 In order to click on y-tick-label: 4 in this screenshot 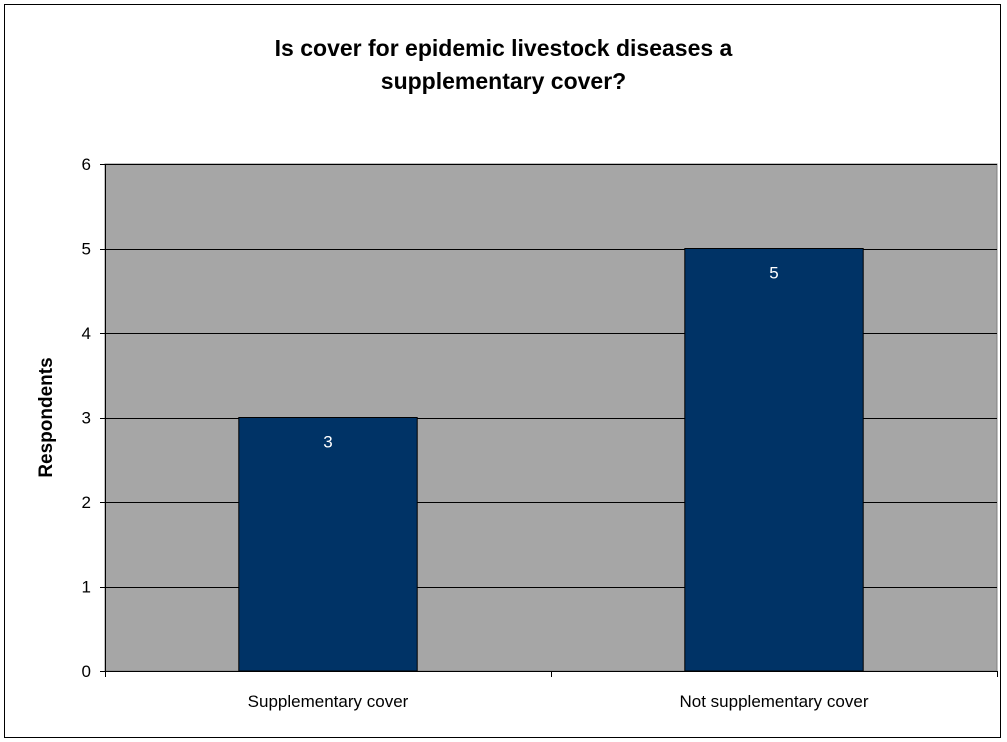, I will do `click(86, 333)`.